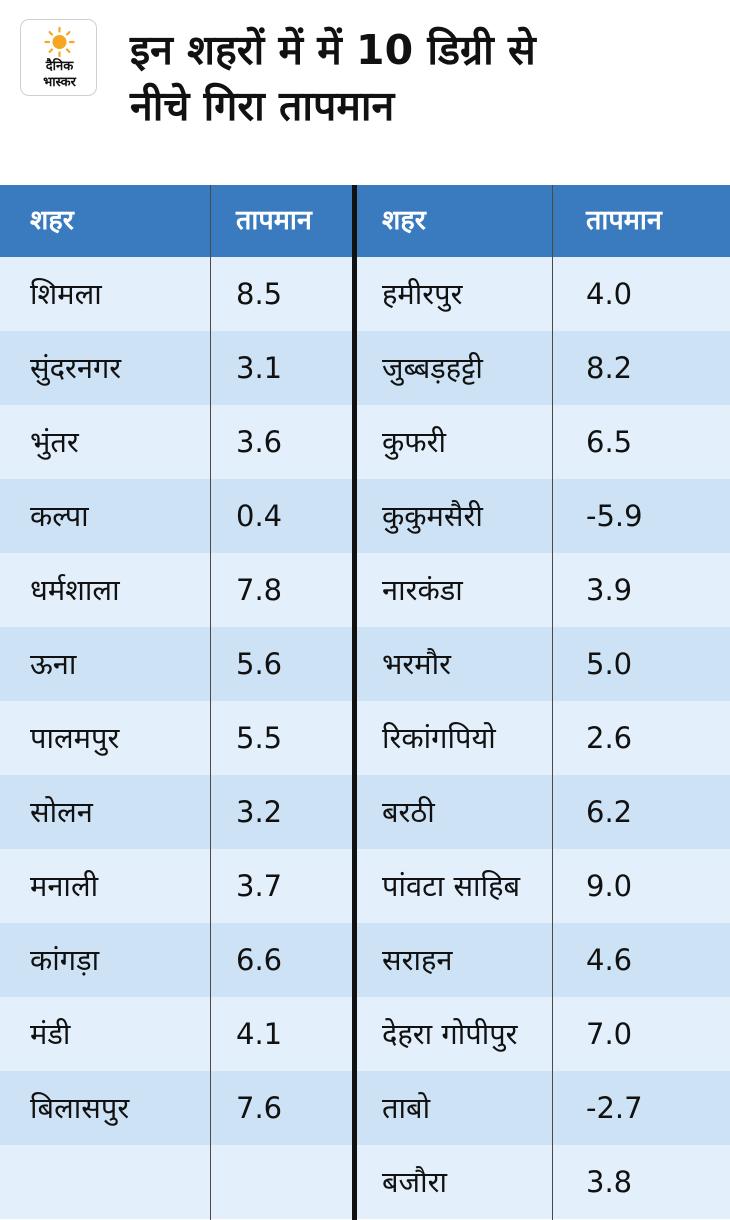 Image resolution: width=730 pixels, height=1220 pixels. What do you see at coordinates (80, 1108) in the screenshot?
I see `cell-city-left: बिलासपुर` at bounding box center [80, 1108].